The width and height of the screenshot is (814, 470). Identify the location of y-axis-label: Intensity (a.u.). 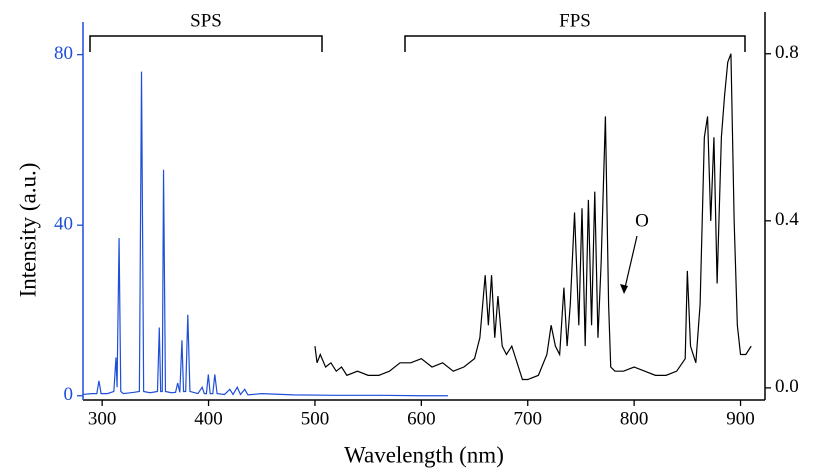
(27, 230).